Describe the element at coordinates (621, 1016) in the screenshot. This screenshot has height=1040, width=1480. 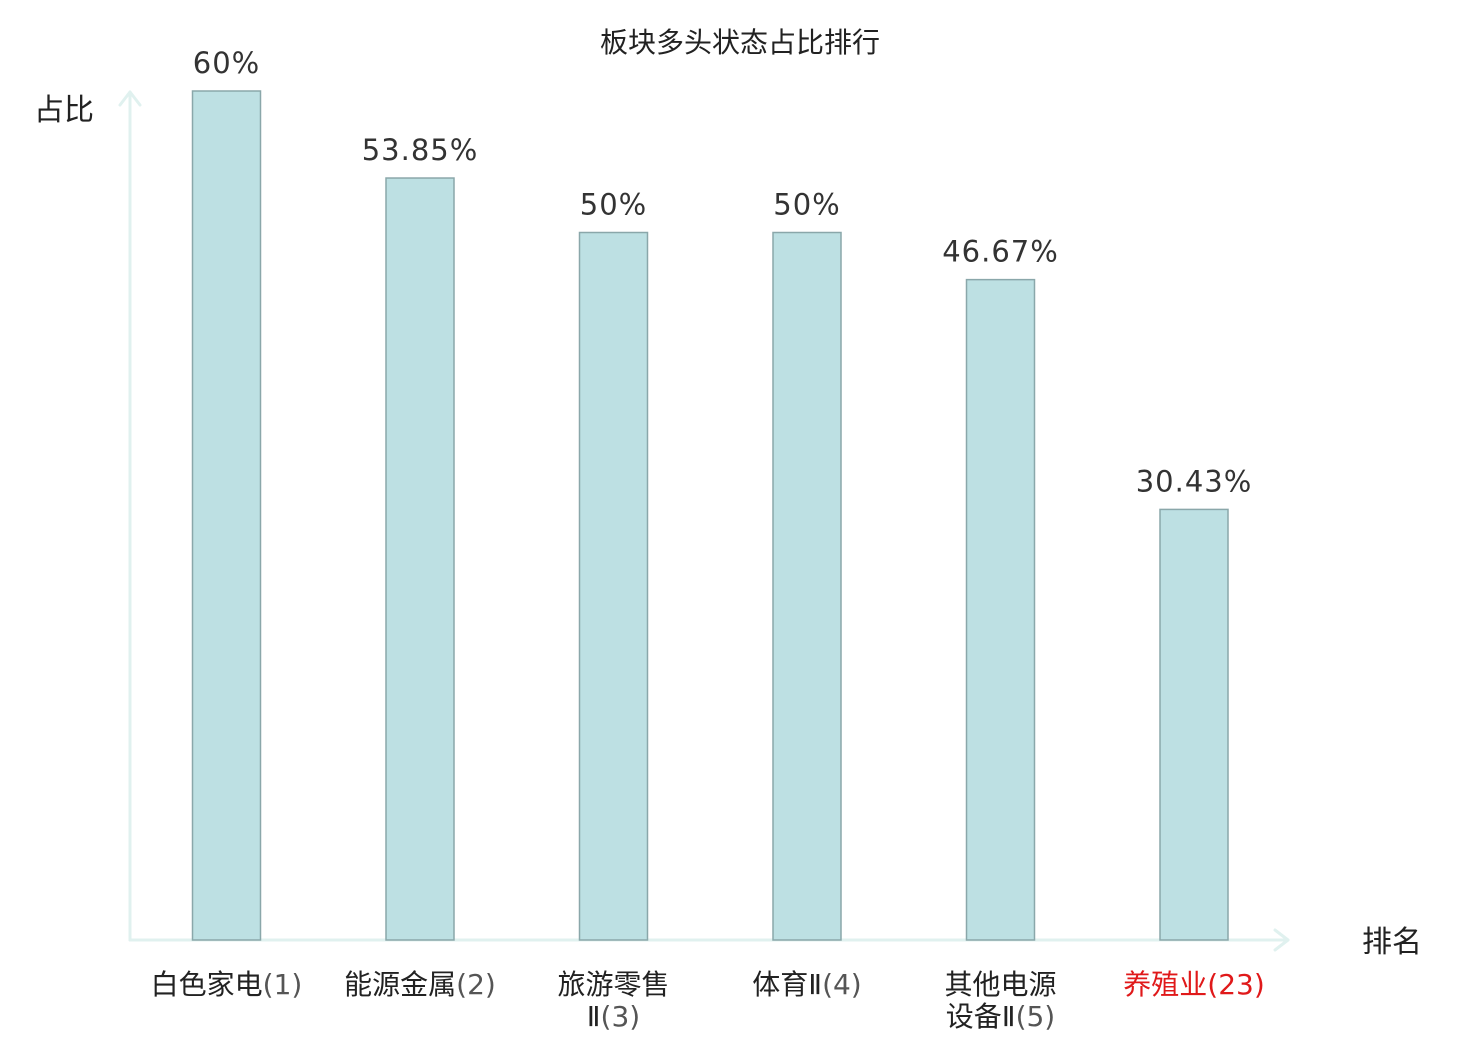
I see `category-rank: (3)` at that location.